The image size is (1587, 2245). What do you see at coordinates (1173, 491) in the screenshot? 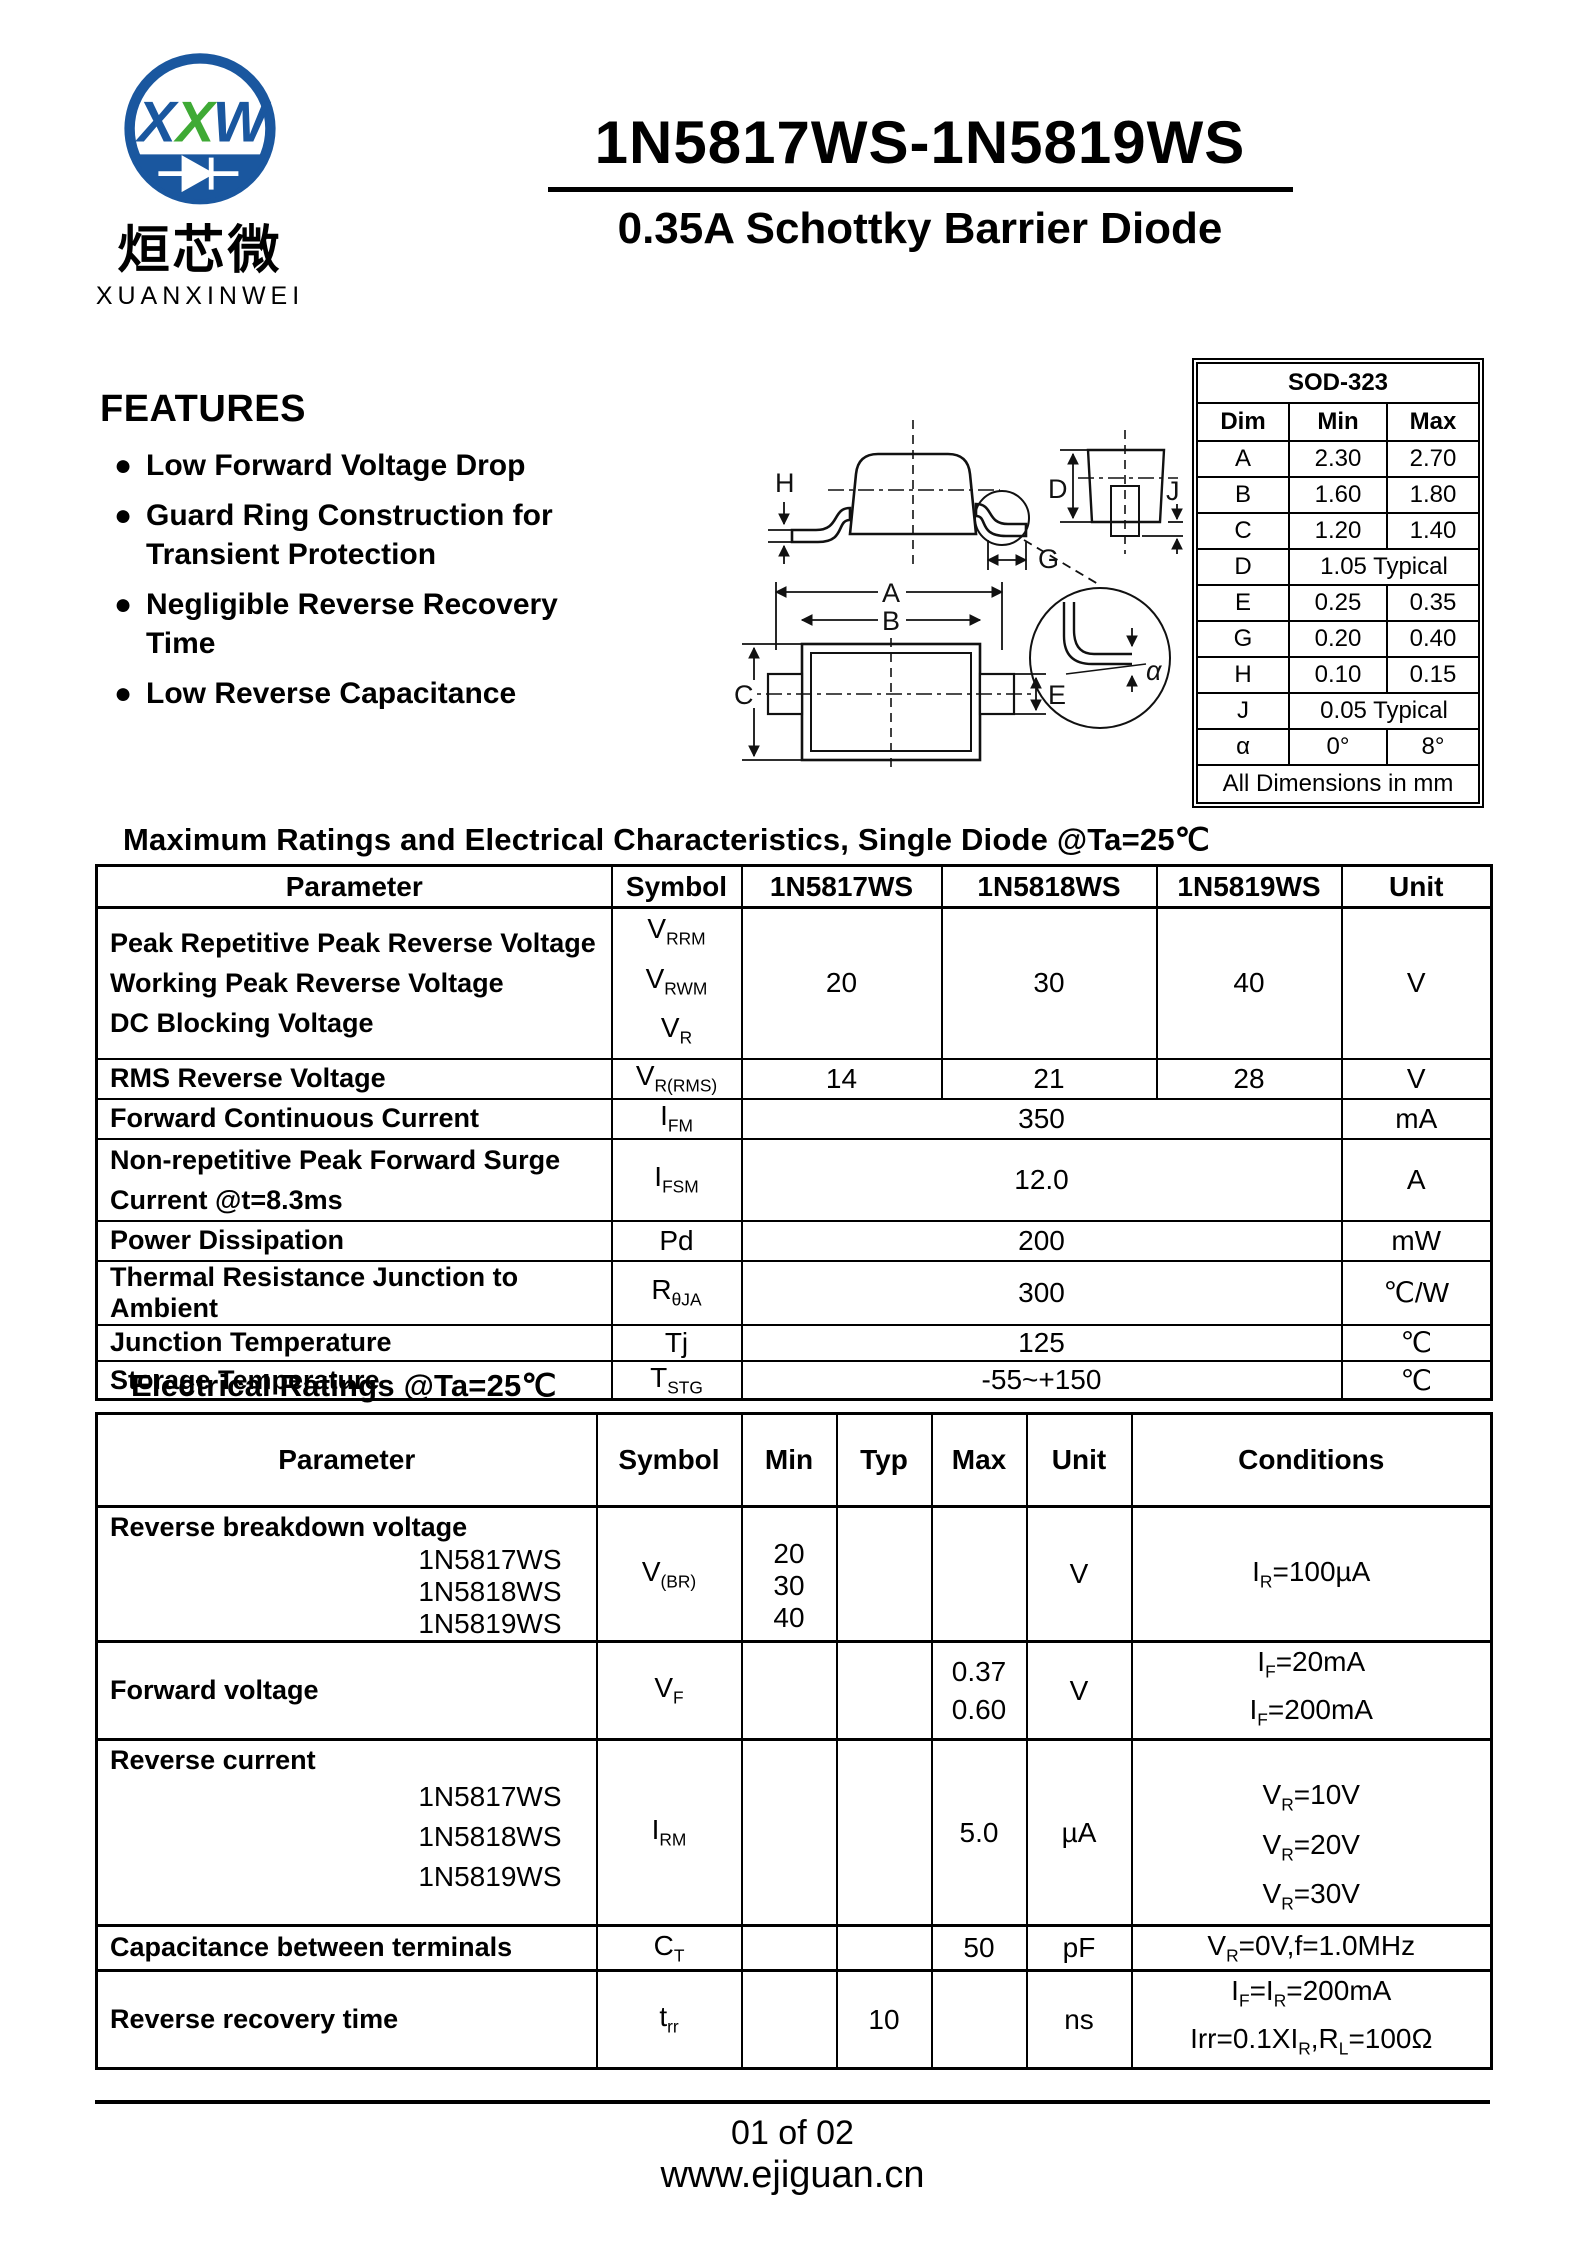
I see `dim-label-j: J` at bounding box center [1173, 491].